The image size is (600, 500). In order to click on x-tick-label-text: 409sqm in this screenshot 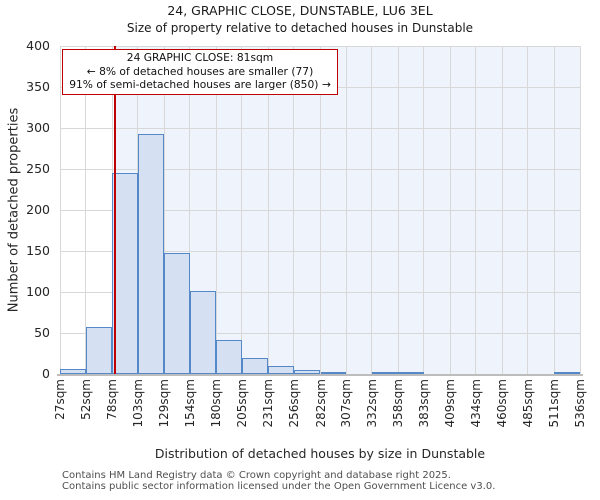, I will do `click(450, 403)`.